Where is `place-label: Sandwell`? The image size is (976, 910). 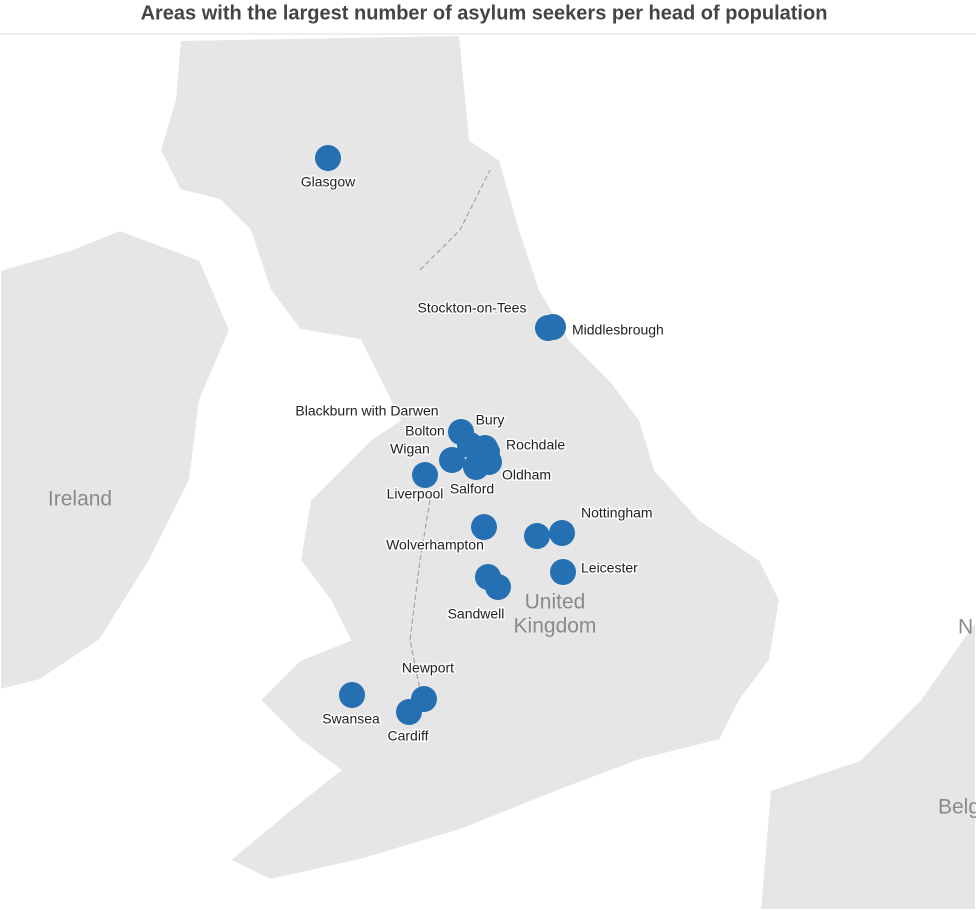
place-label: Sandwell is located at coordinates (476, 614).